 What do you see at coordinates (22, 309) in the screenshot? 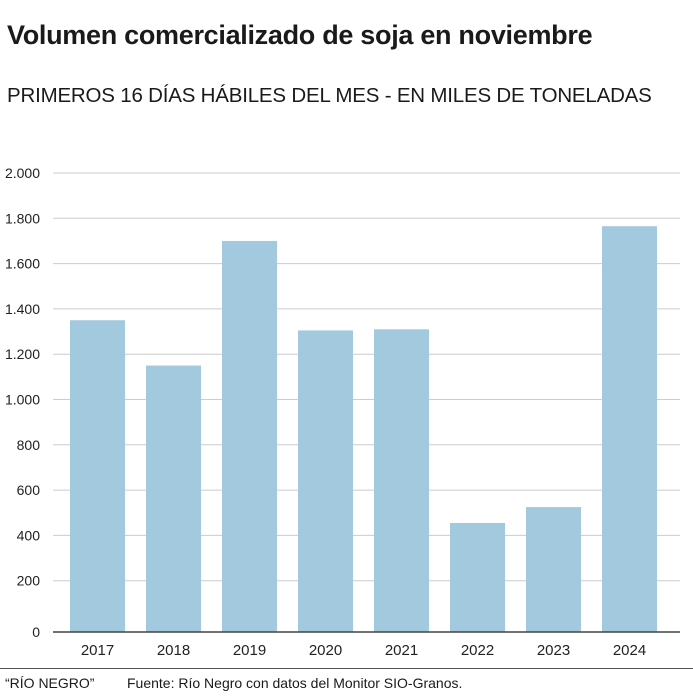
I see `y-tick-label: 1.400` at bounding box center [22, 309].